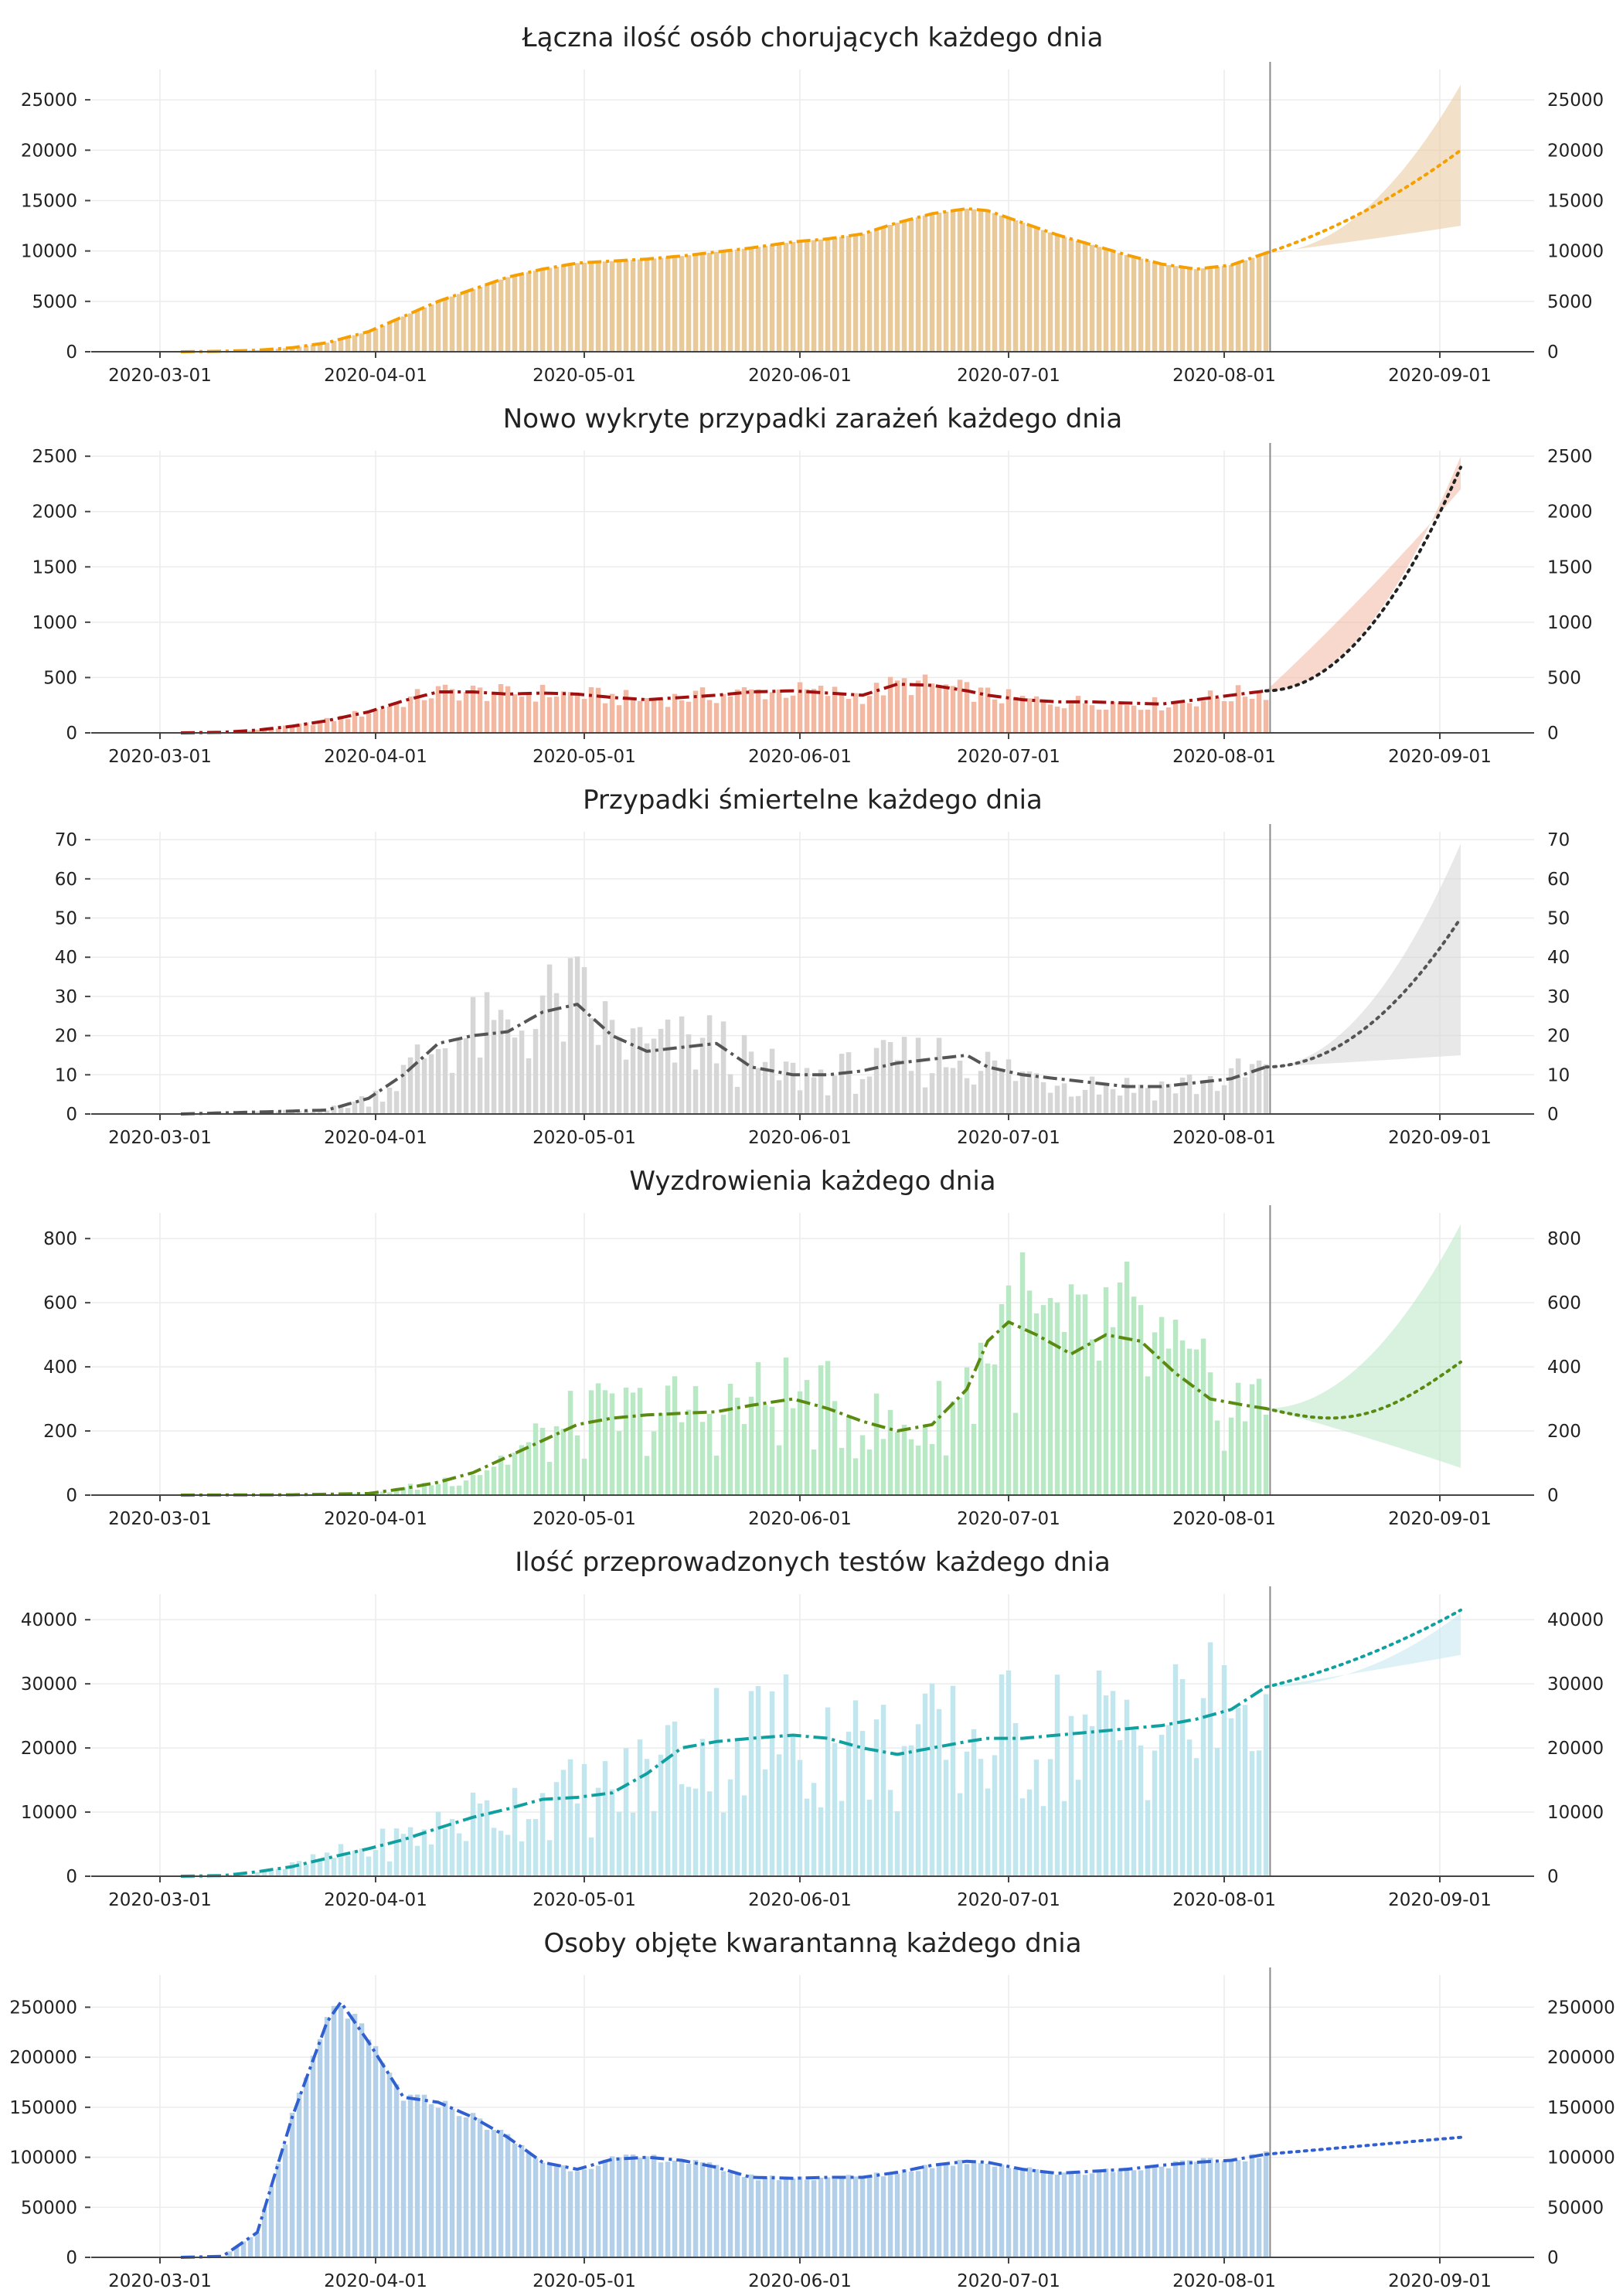 The height and width of the screenshot is (2296, 1623). What do you see at coordinates (584, 1900) in the screenshot?
I see `x-tick-label: 2020-05-01` at bounding box center [584, 1900].